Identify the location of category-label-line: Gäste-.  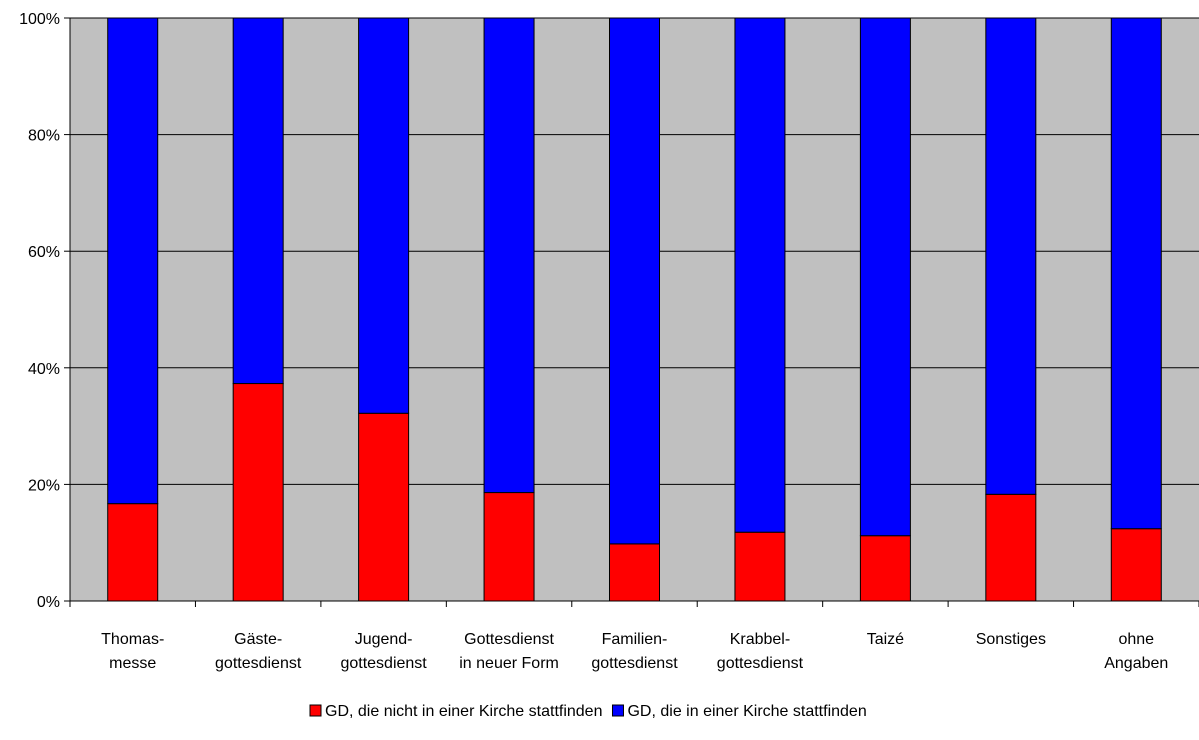
(258, 639).